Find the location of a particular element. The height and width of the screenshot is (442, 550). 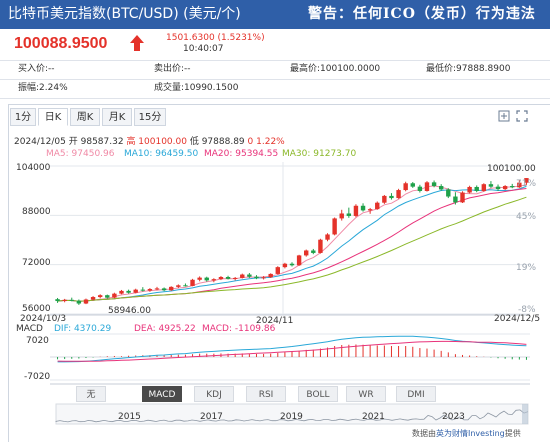

year-label: 2021 is located at coordinates (373, 417).